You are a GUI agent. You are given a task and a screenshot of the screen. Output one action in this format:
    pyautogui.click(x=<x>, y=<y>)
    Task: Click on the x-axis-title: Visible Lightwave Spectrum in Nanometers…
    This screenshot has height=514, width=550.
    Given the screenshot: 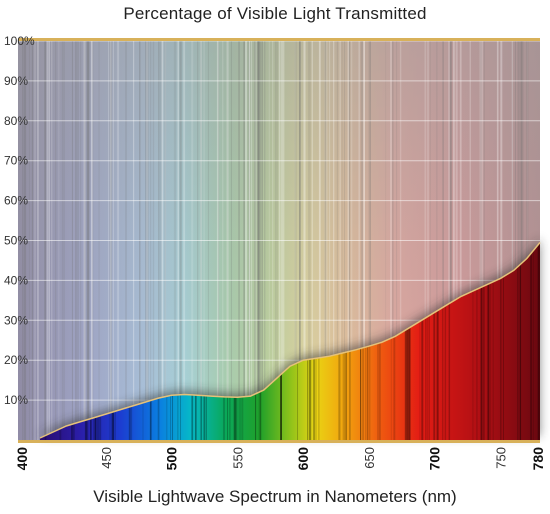 What is the action you would take?
    pyautogui.click(x=275, y=496)
    